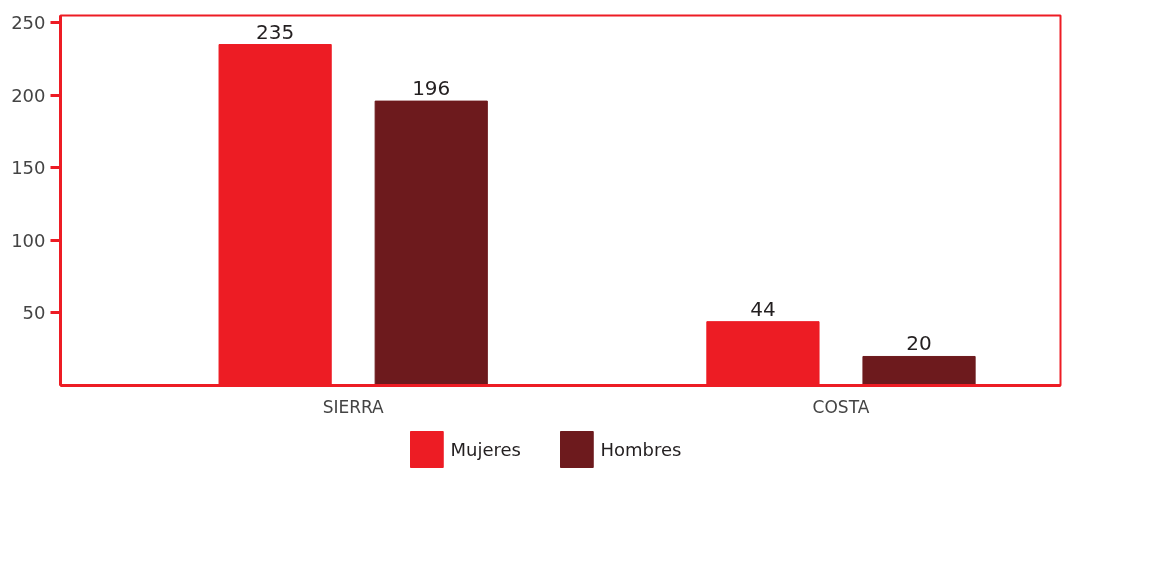  I want to click on y-tick-label: 100, so click(28, 240).